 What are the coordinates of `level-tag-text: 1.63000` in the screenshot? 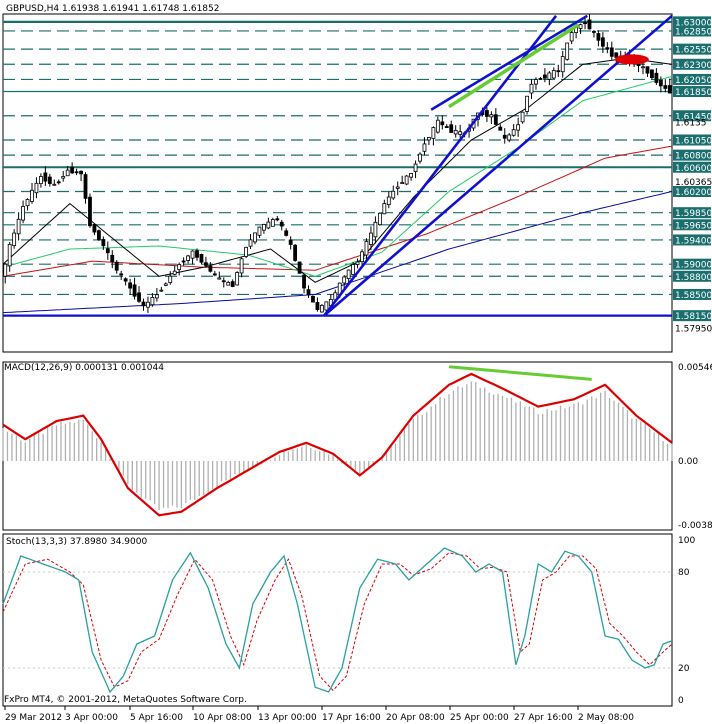 It's located at (693, 23).